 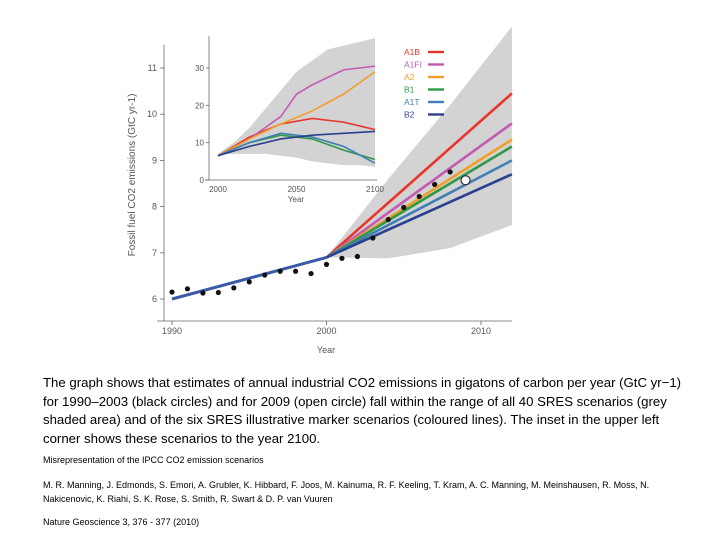 I want to click on inset-series-line-a1b, so click(x=296, y=137).